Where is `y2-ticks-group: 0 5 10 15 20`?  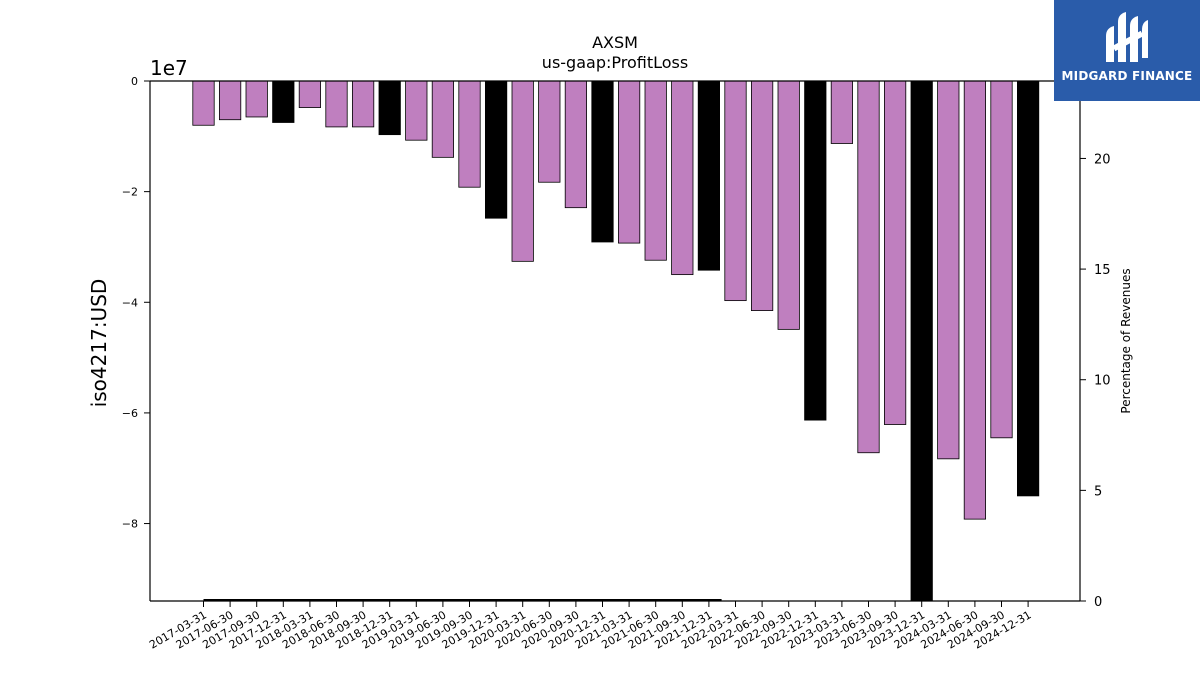 y2-ticks-group: 0 5 10 15 20 is located at coordinates (1095, 381).